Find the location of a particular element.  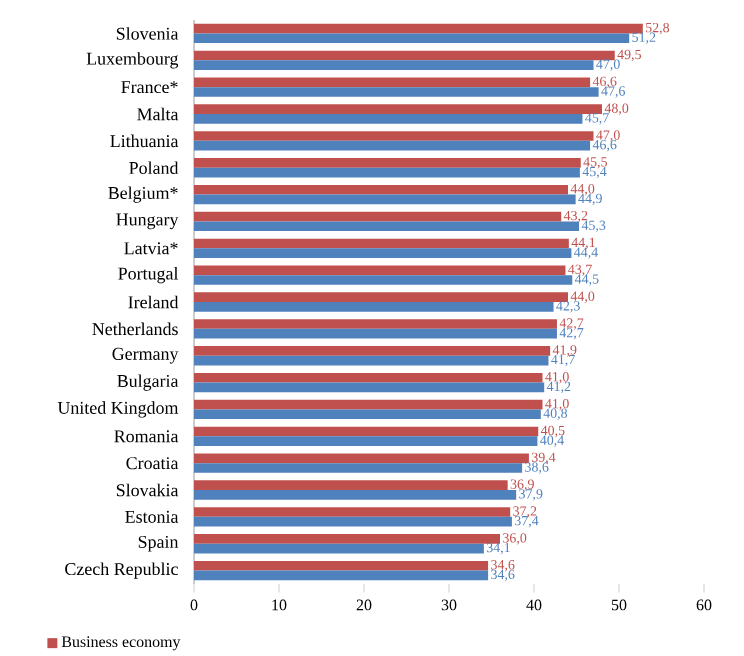

y-tick-label: Croatia is located at coordinates (152, 463).